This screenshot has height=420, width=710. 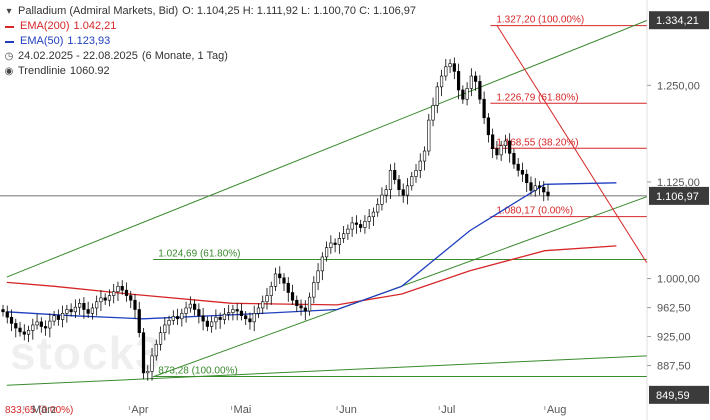 What do you see at coordinates (42, 41) in the screenshot?
I see `ema50-label: EMA(50)` at bounding box center [42, 41].